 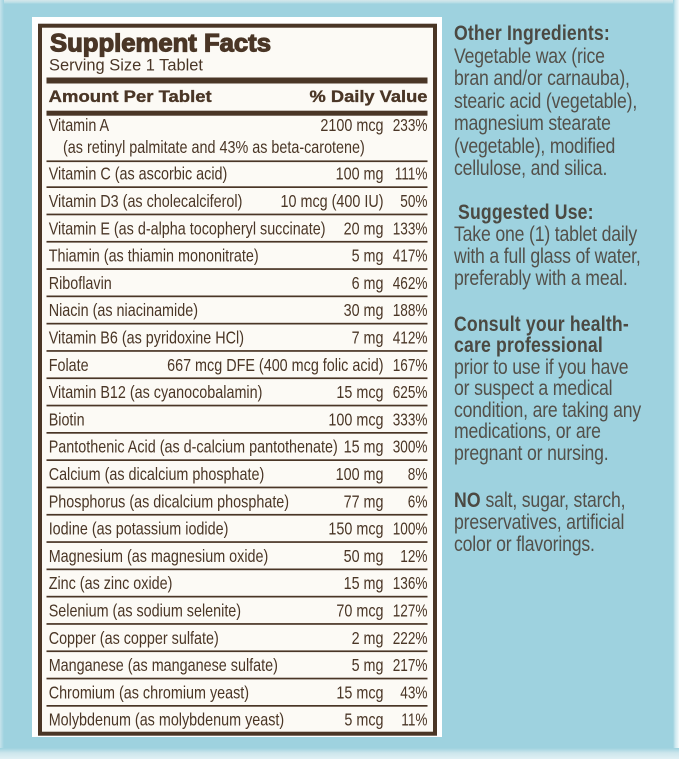 What do you see at coordinates (79, 125) in the screenshot?
I see `svg-text: Vitamin A` at bounding box center [79, 125].